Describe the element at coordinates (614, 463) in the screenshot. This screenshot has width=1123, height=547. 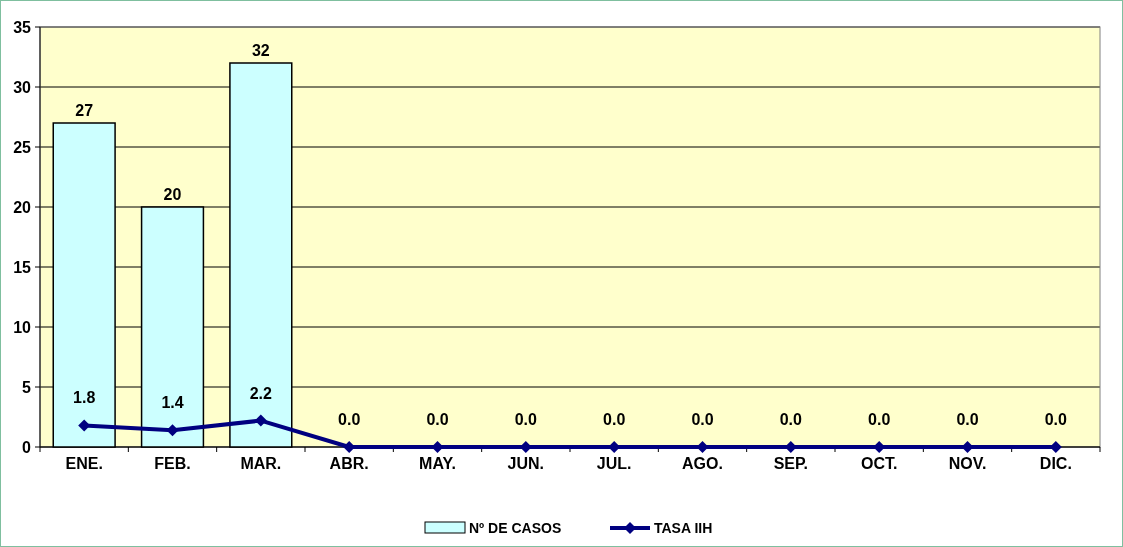
I see `x-tick-label: JUL.` at that location.